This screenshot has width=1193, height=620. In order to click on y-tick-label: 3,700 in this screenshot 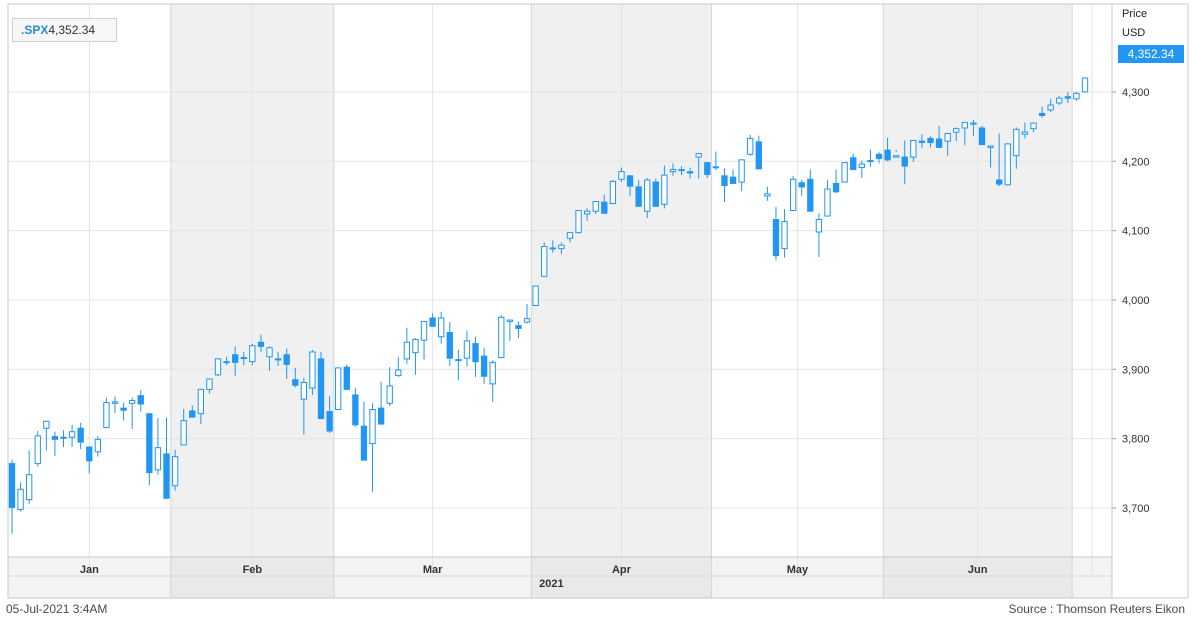, I will do `click(1136, 509)`.